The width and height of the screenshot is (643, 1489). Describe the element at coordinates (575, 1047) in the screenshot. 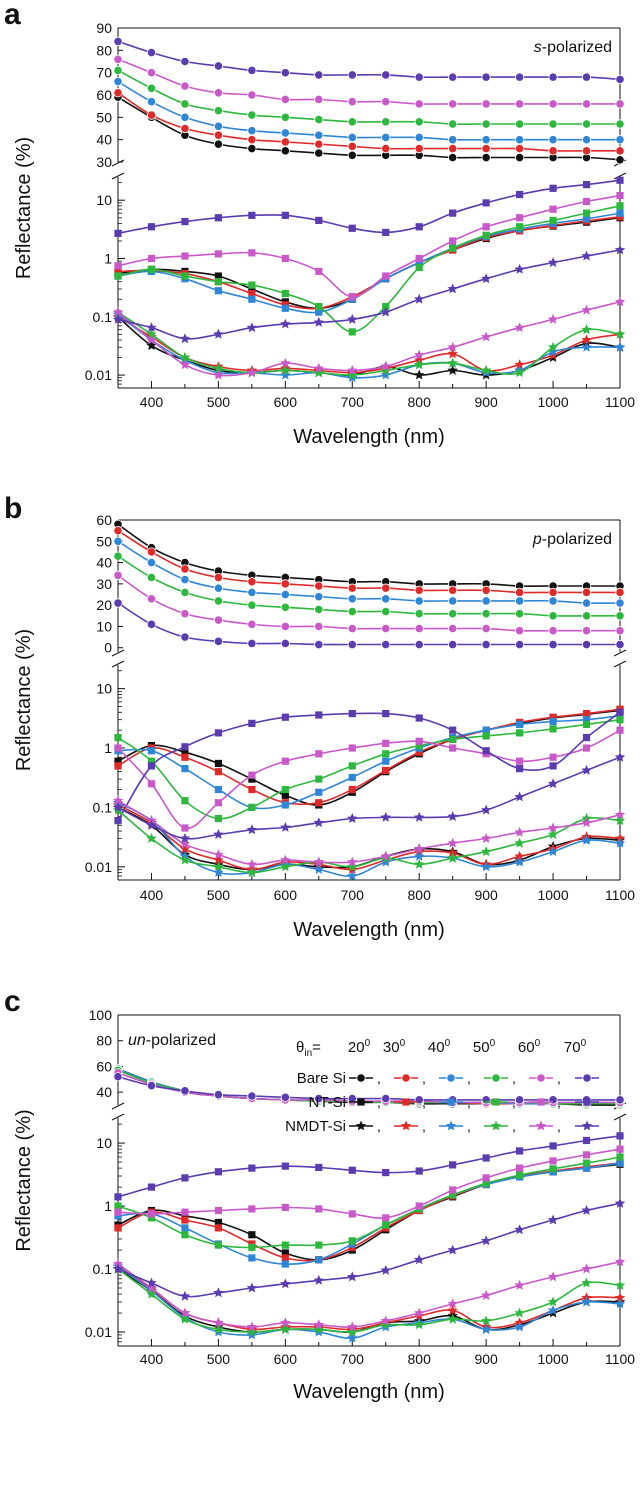

I see `legend-angle-70: 700` at that location.